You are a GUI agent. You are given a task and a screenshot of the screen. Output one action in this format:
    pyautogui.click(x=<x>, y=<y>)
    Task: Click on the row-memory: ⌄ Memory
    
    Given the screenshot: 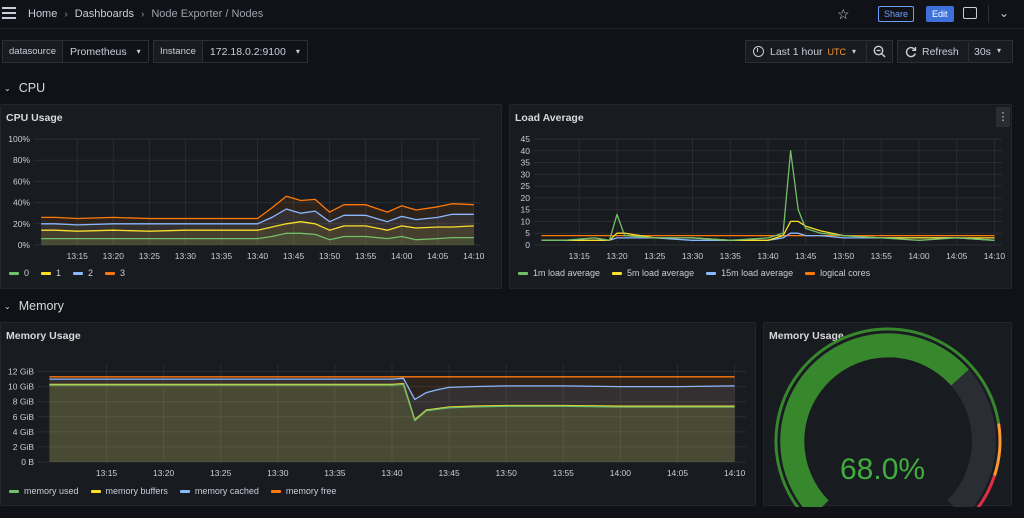 What is the action you would take?
    pyautogui.click(x=34, y=306)
    